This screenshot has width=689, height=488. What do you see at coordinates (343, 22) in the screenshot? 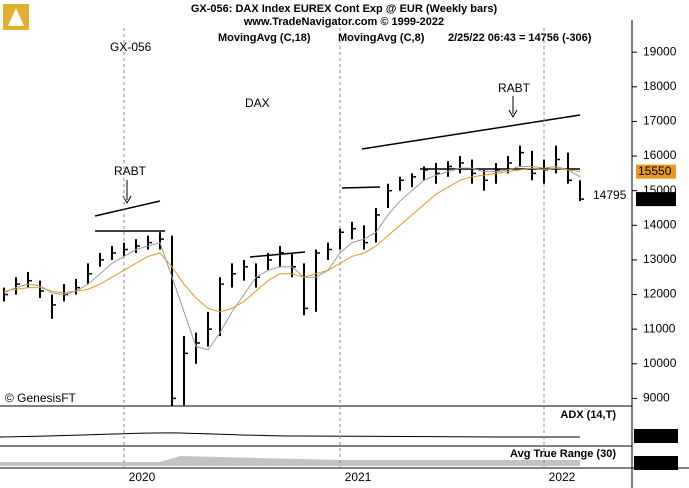
I see `subtitle: www.TradeNavigator.com © 1999-2022` at bounding box center [343, 22].